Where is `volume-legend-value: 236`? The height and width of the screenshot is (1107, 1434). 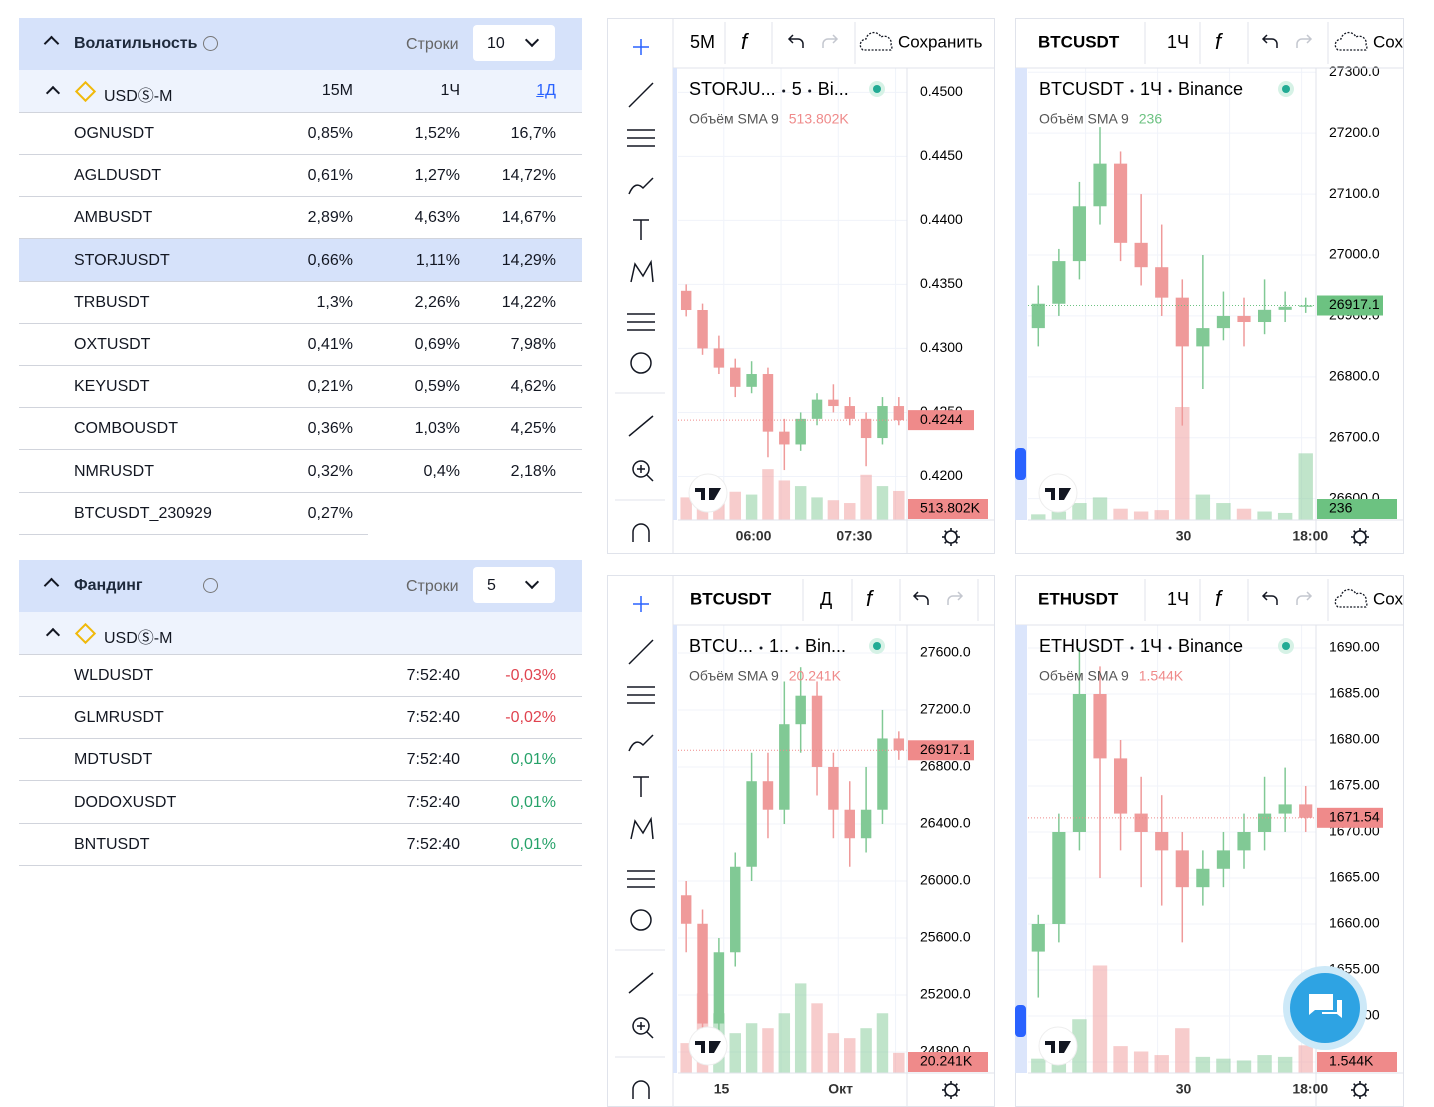 volume-legend-value: 236 is located at coordinates (1151, 119).